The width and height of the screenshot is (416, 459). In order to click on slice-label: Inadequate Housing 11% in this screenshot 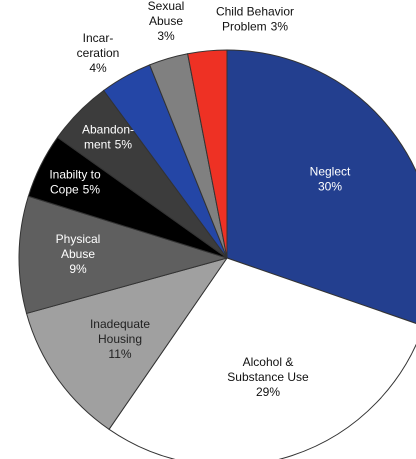, I will do `click(120, 339)`.